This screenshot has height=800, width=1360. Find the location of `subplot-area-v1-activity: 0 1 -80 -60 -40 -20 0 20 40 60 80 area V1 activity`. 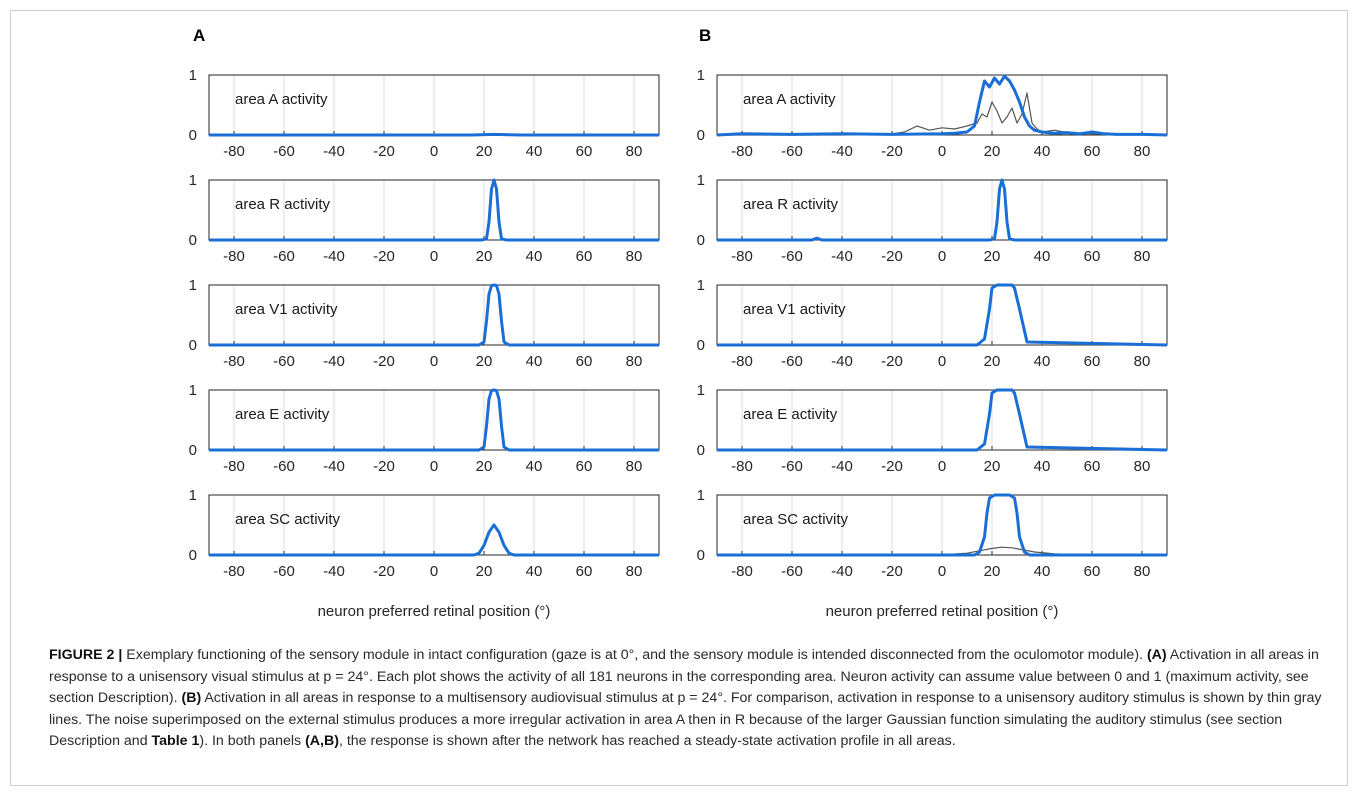

subplot-area-v1-activity: 0 1 -80 -60 -40 -20 0 20 40 60 80 area V1 activity is located at coordinates (424, 323).